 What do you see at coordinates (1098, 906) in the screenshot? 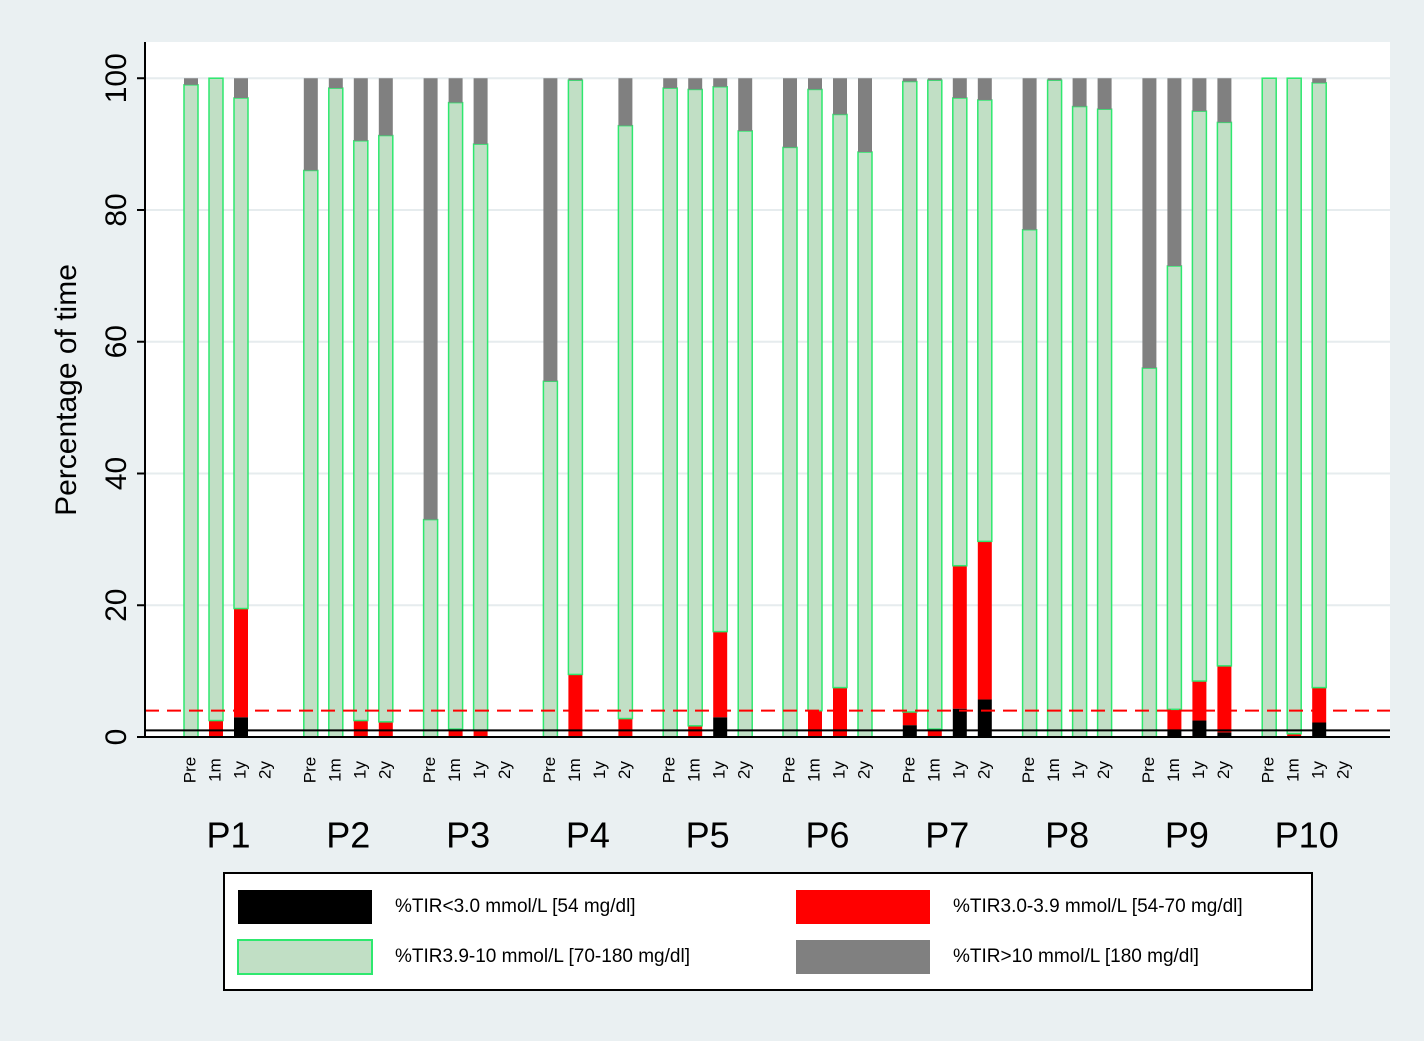
I see `legend-label: %TIR3.0-3.9 mmol/L [54-70 mg/dl]` at bounding box center [1098, 906].